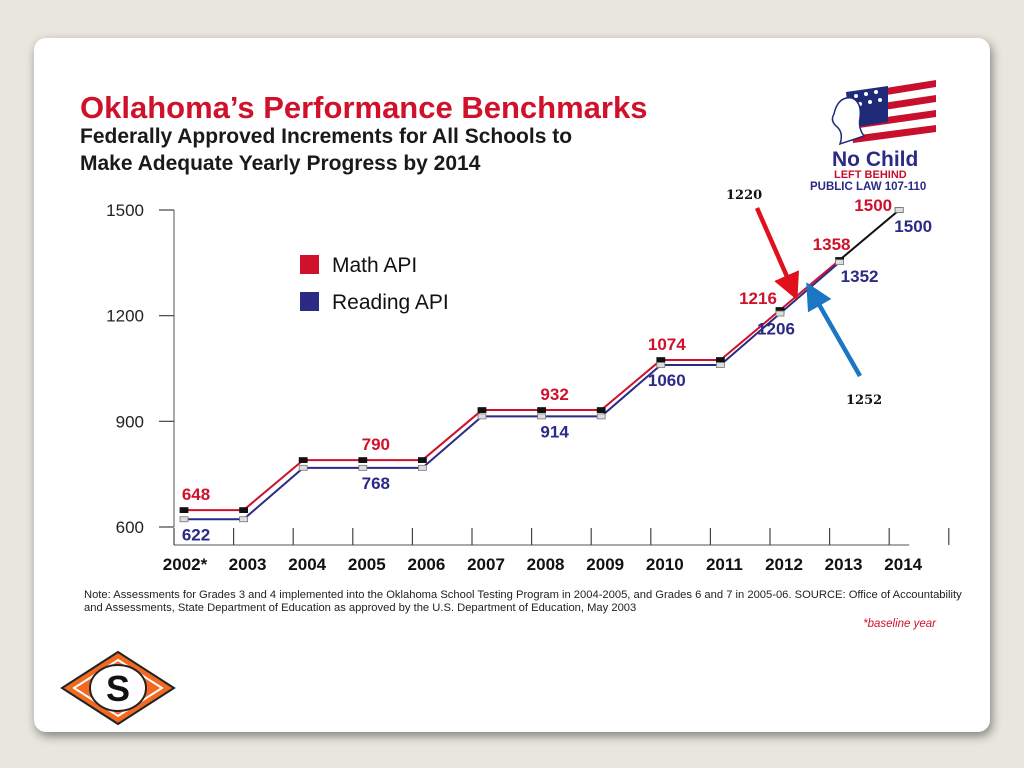 The image size is (1024, 768). I want to click on data-label: 790, so click(376, 444).